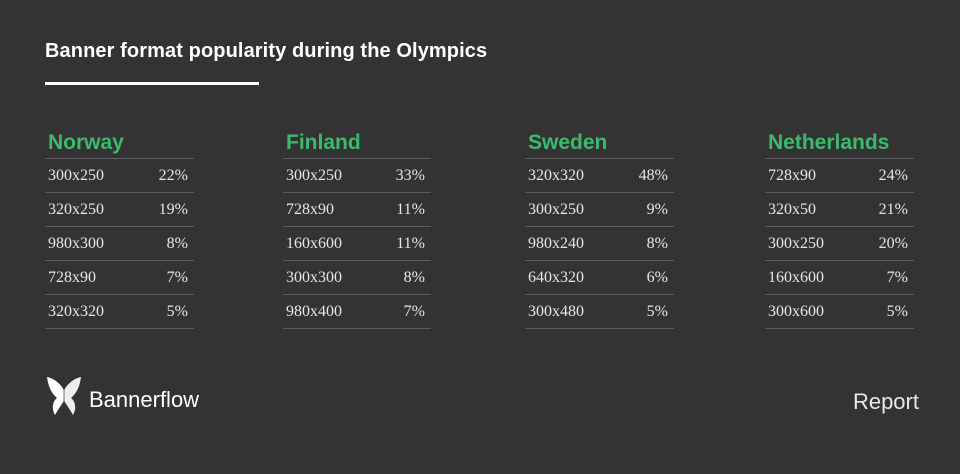 The image size is (960, 474). I want to click on country-heading: Finland, so click(357, 143).